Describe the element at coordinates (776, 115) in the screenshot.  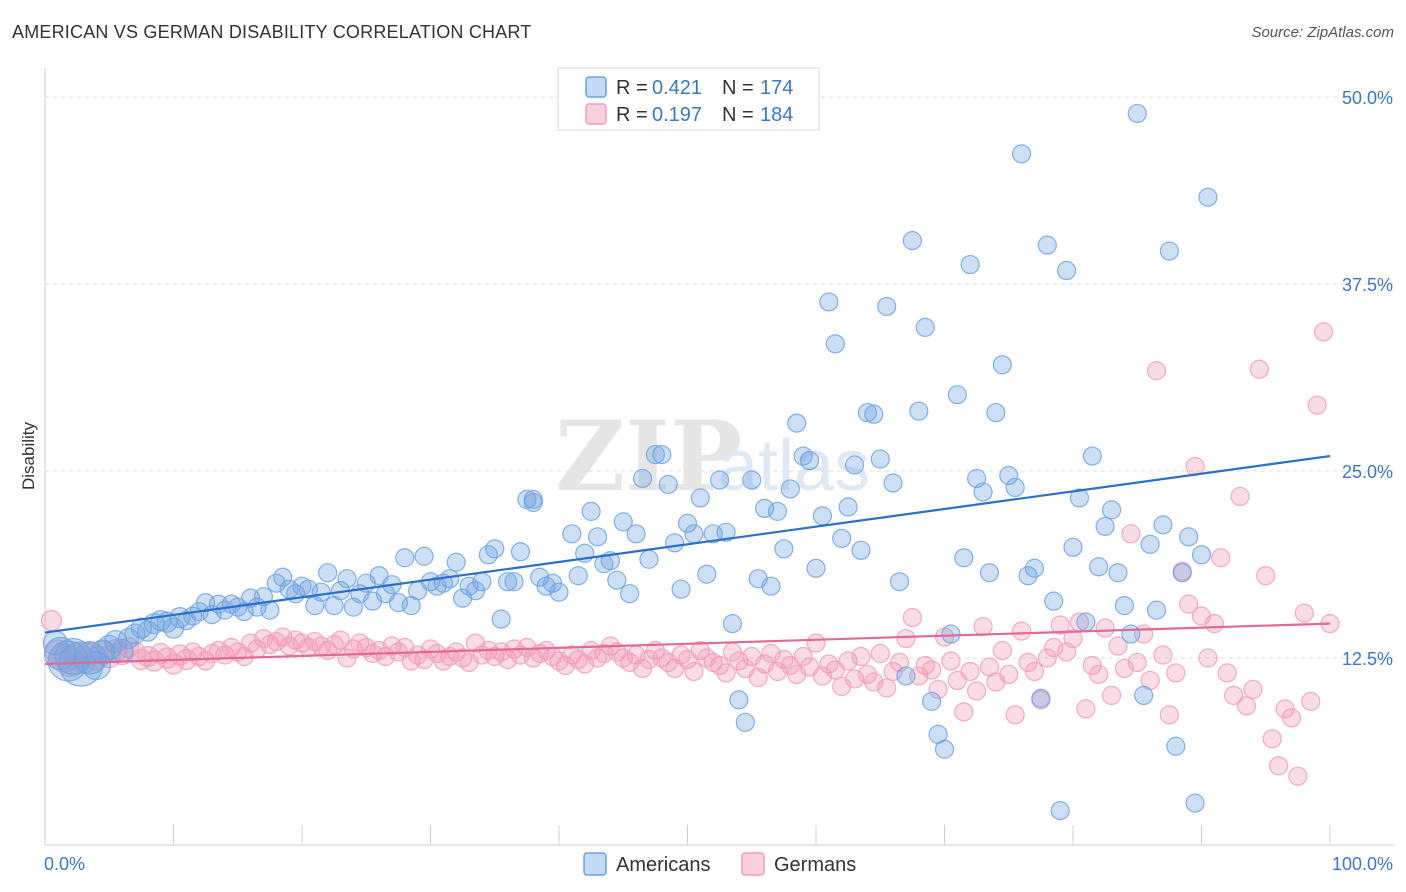
I see `legend-n-value-germans: 184` at that location.